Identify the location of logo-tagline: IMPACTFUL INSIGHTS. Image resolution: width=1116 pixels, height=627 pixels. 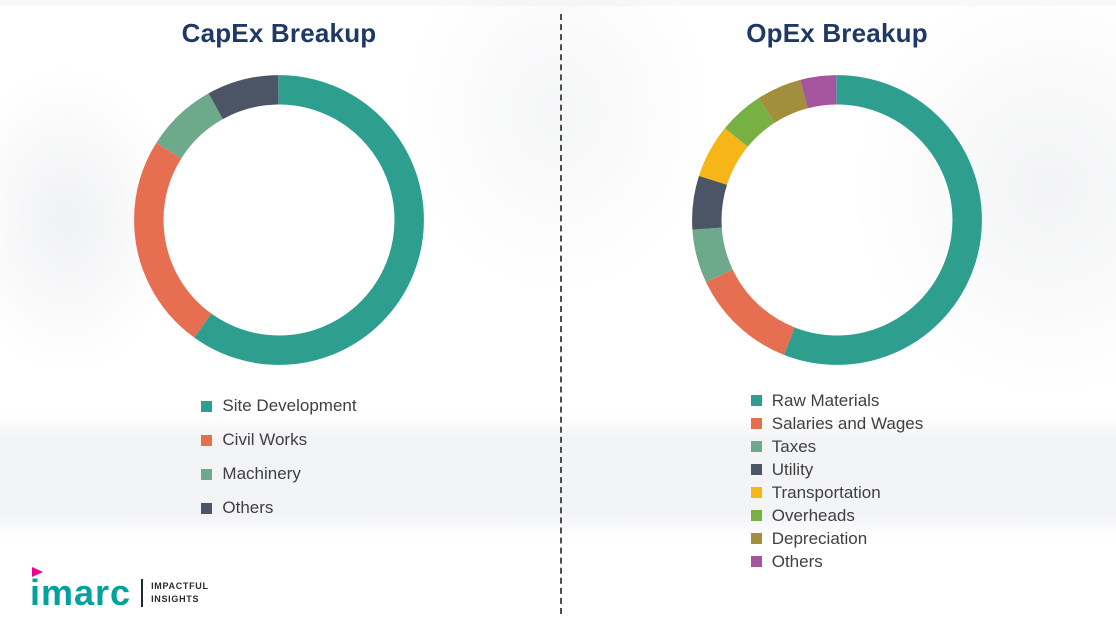
(180, 592).